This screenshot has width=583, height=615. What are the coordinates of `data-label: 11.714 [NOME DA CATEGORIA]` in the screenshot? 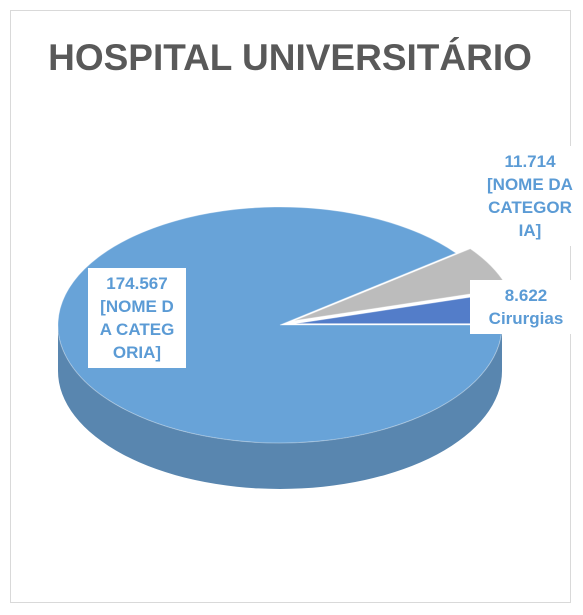 It's located at (530, 196).